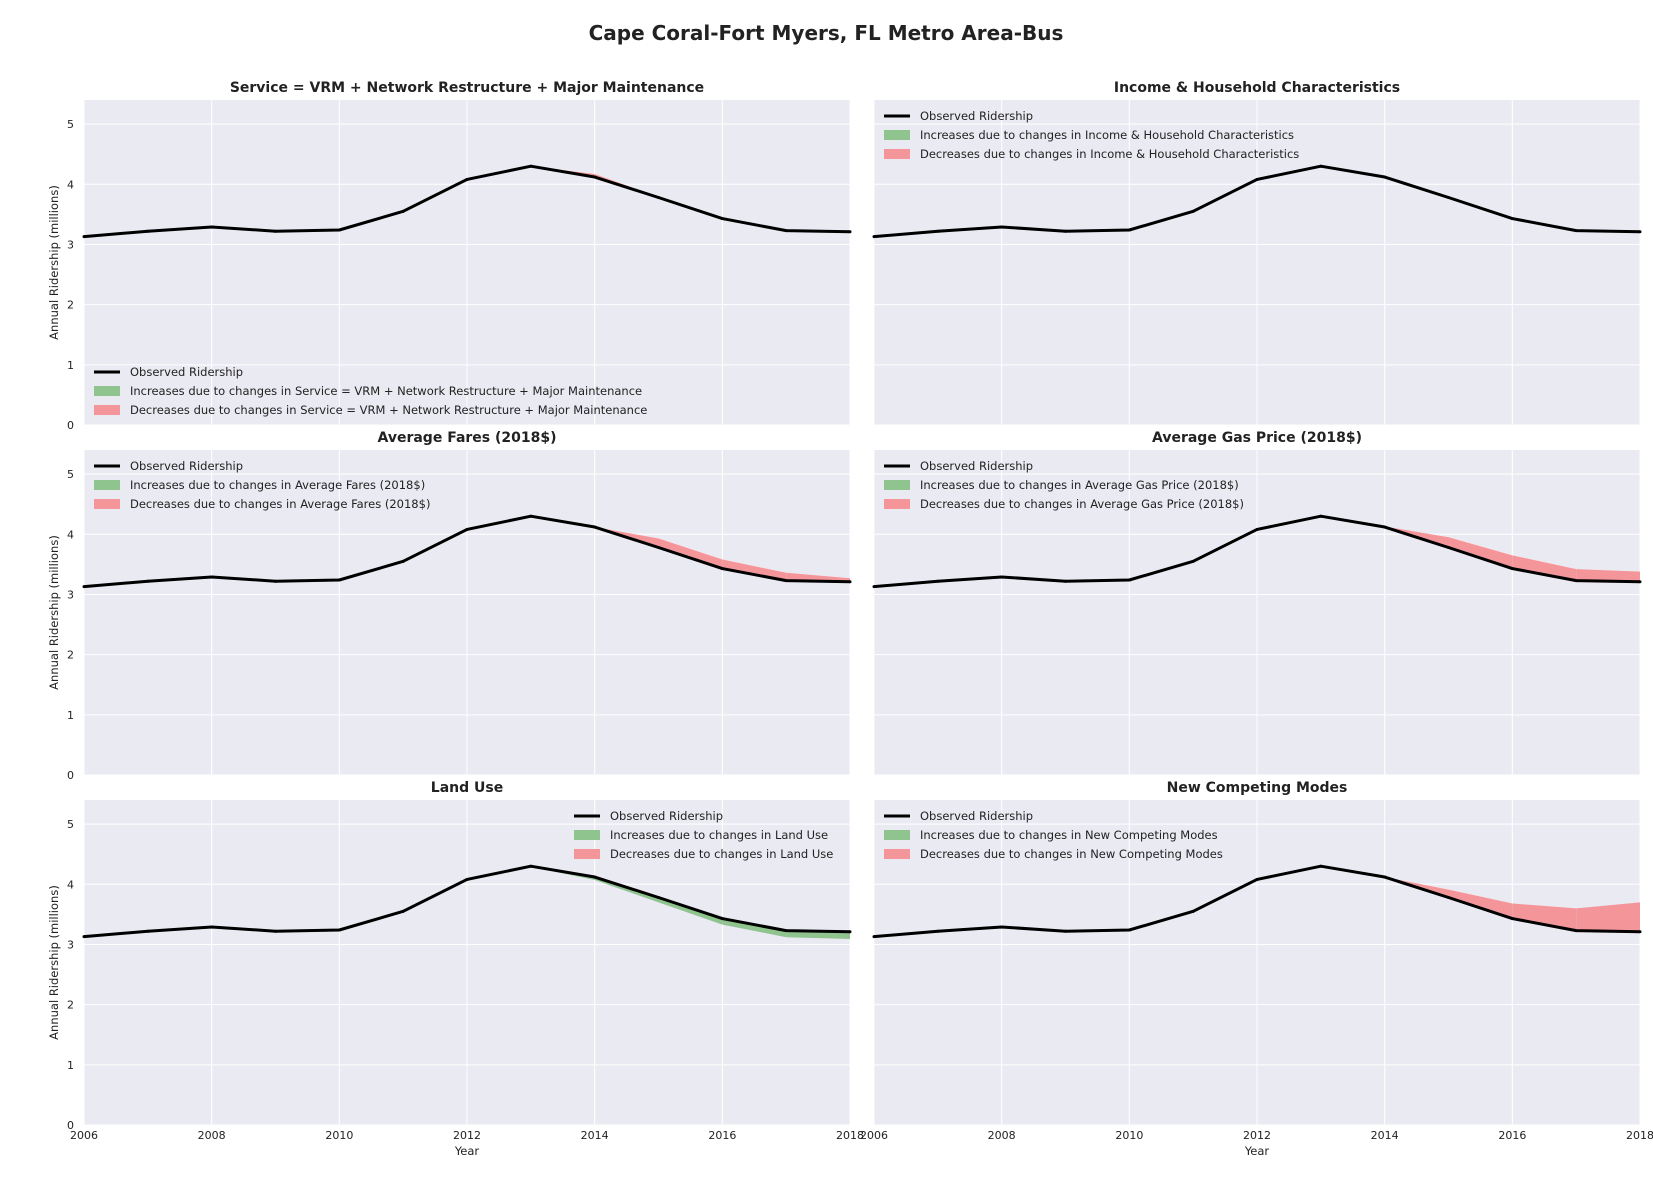 The image size is (1653, 1189). I want to click on legend-increase-swatch, so click(897, 835).